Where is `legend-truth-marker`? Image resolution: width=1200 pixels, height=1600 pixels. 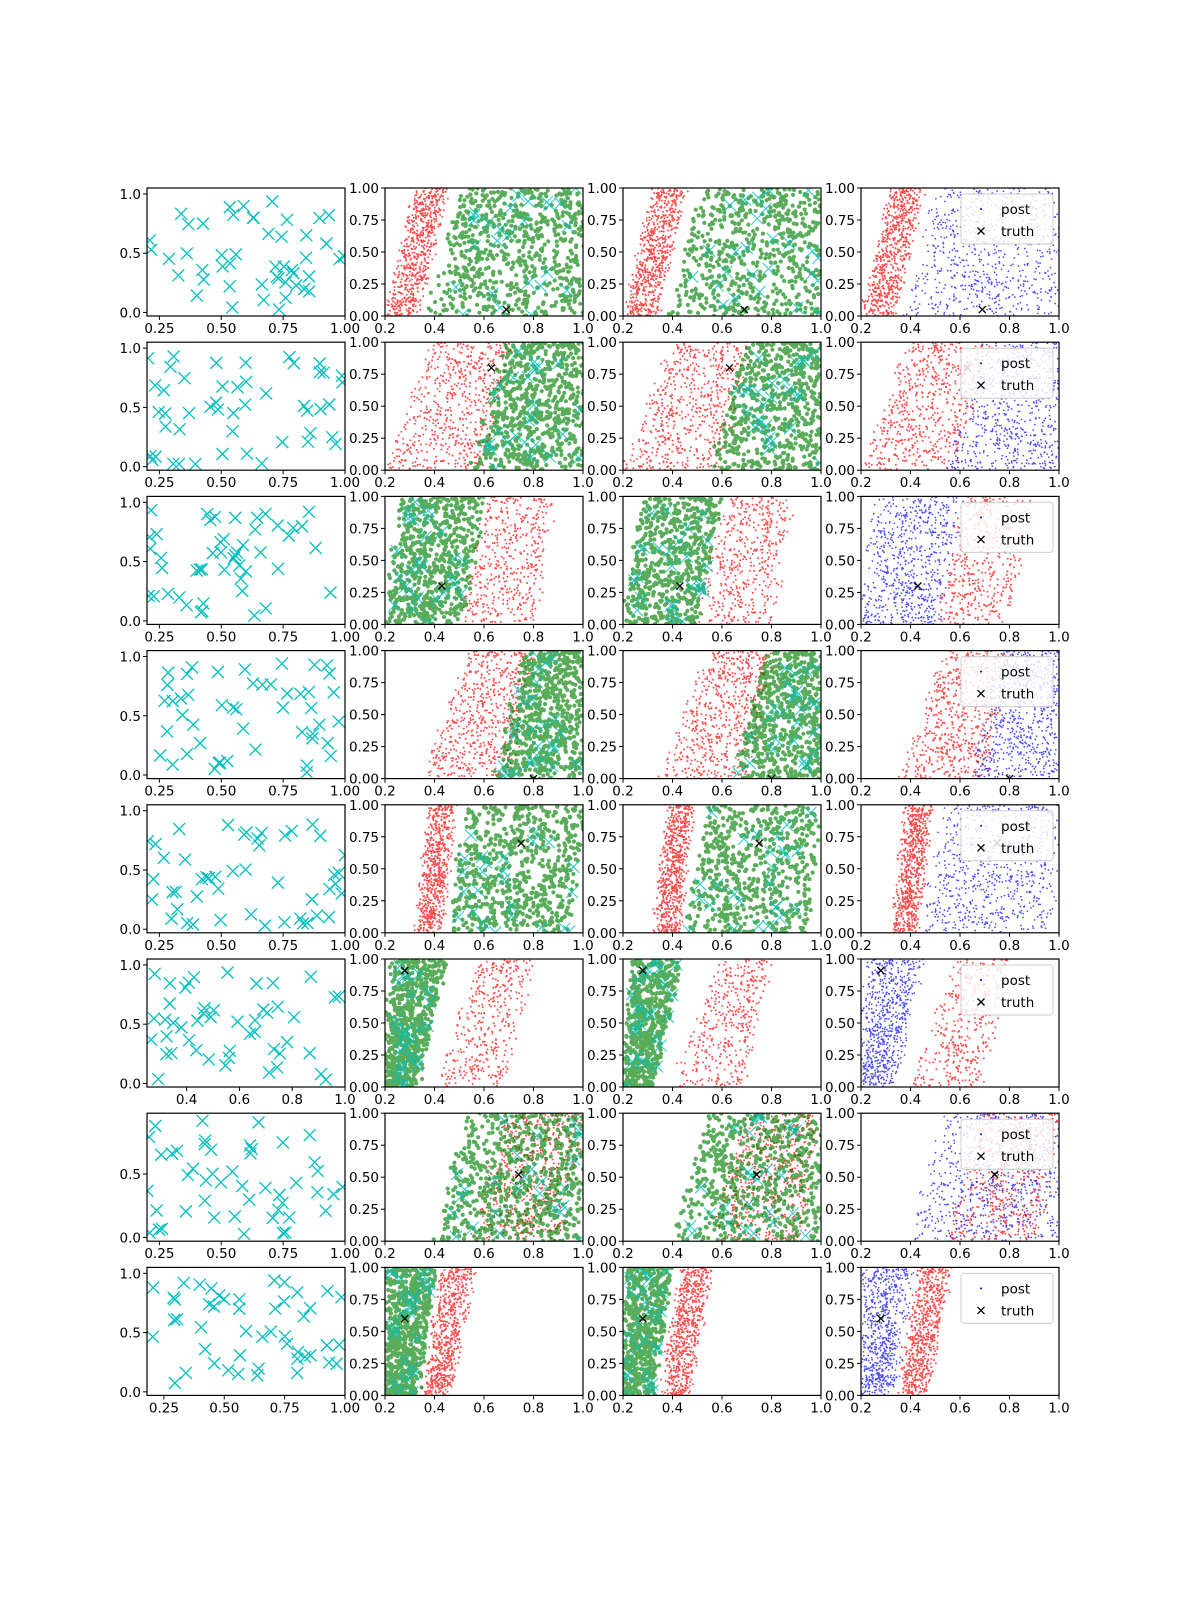 legend-truth-marker is located at coordinates (981, 231).